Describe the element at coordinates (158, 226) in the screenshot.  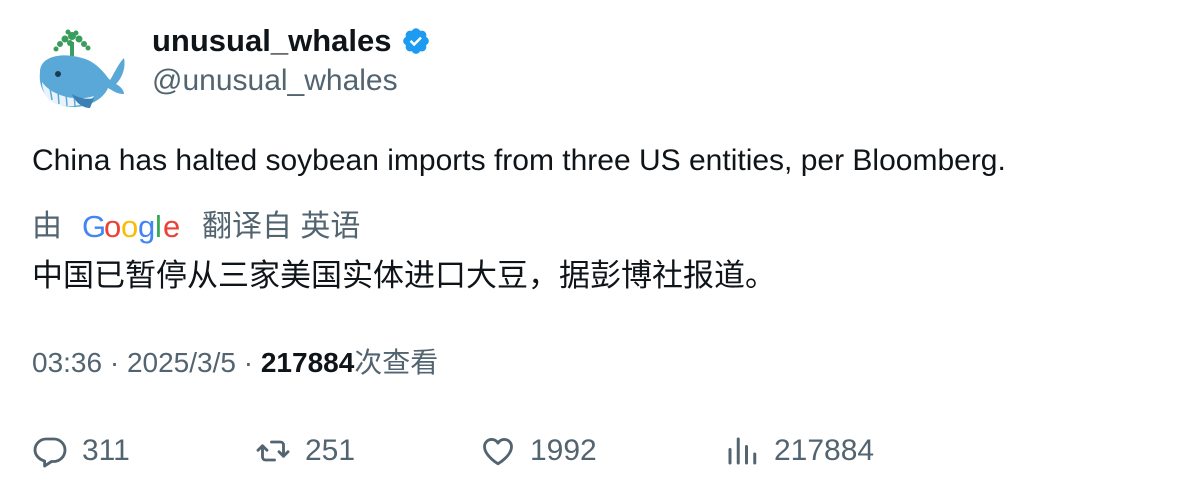
I see `svg-text: l` at that location.